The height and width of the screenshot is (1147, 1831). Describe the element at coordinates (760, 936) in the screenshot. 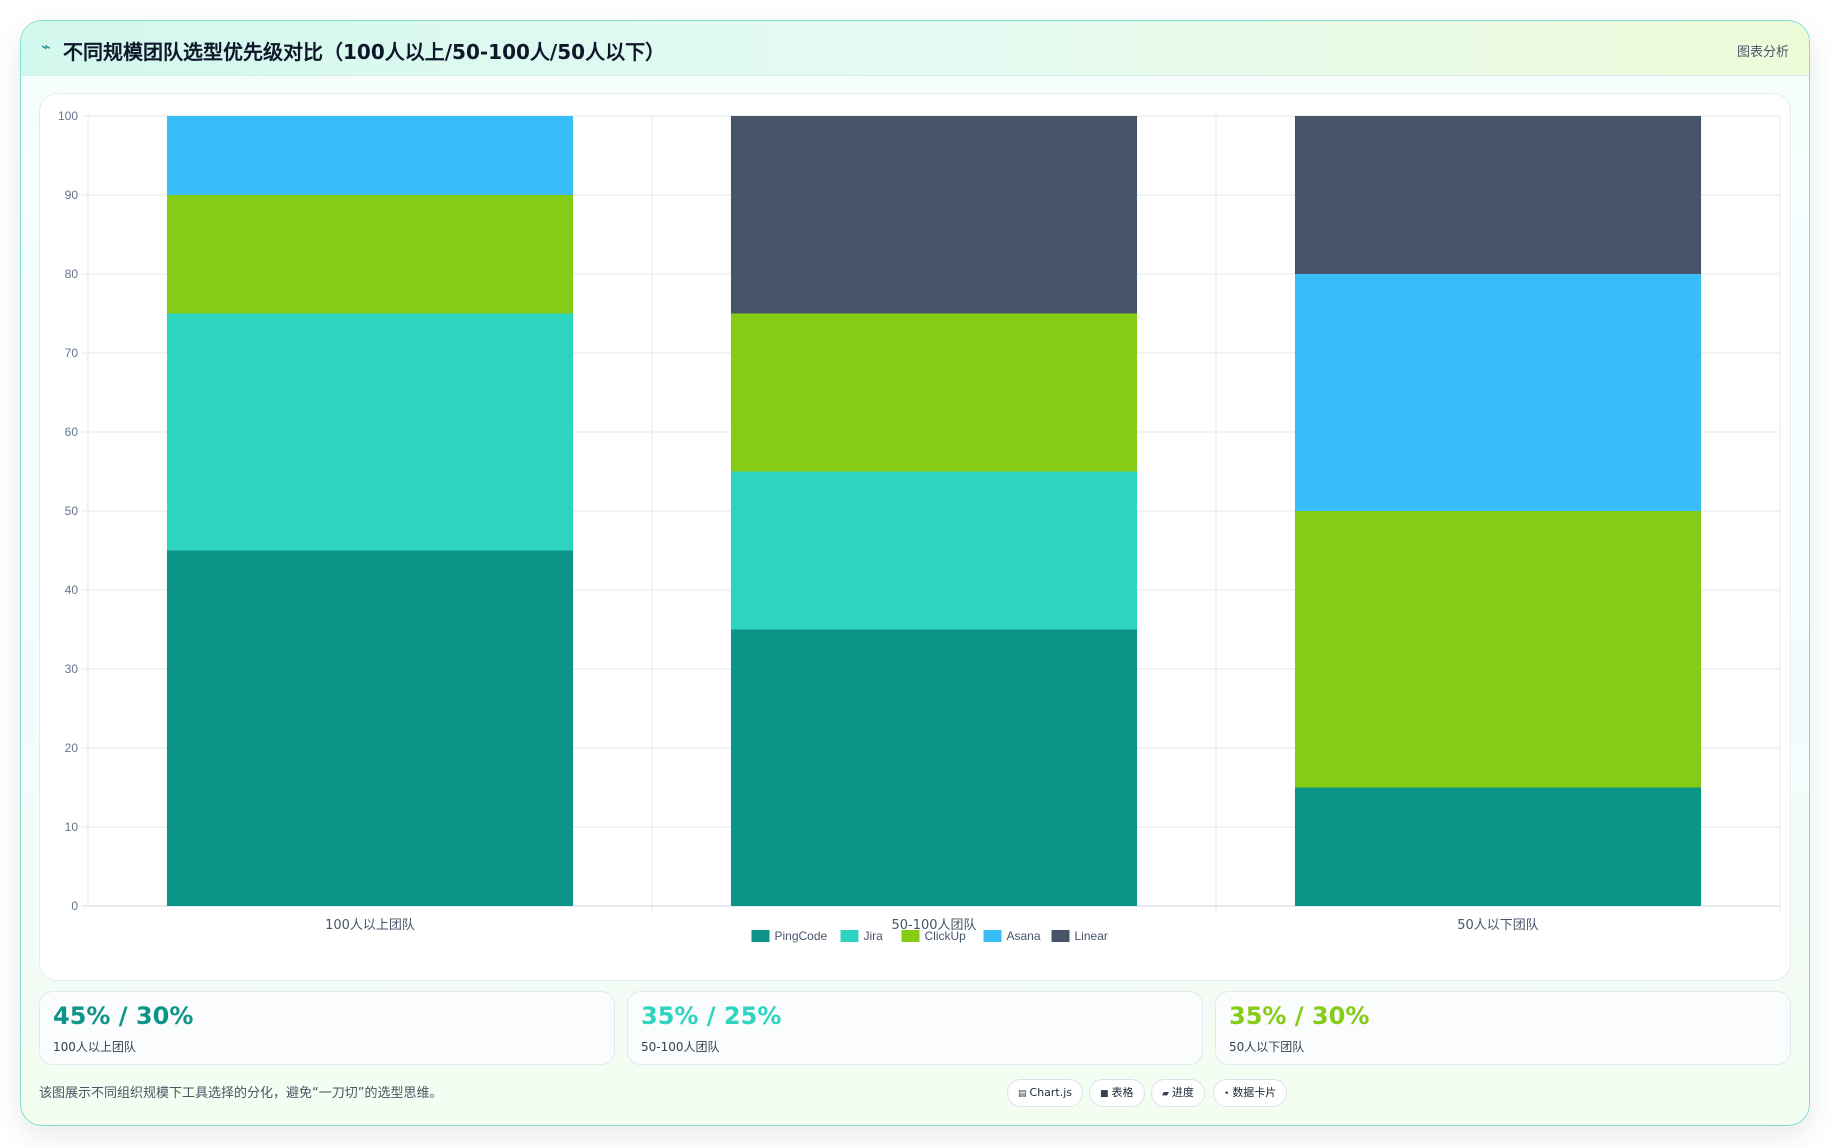

I see `legend-swatch-pingcode` at that location.